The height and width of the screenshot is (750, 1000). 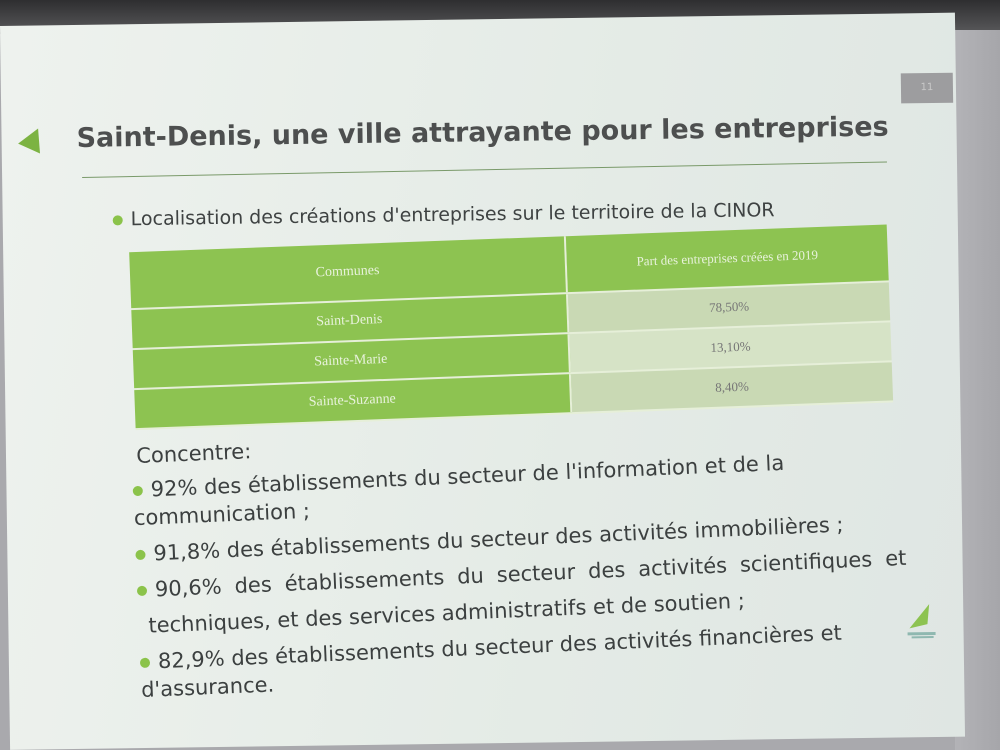 What do you see at coordinates (727, 258) in the screenshot?
I see `header-part: Part des entreprises créées en 2019` at bounding box center [727, 258].